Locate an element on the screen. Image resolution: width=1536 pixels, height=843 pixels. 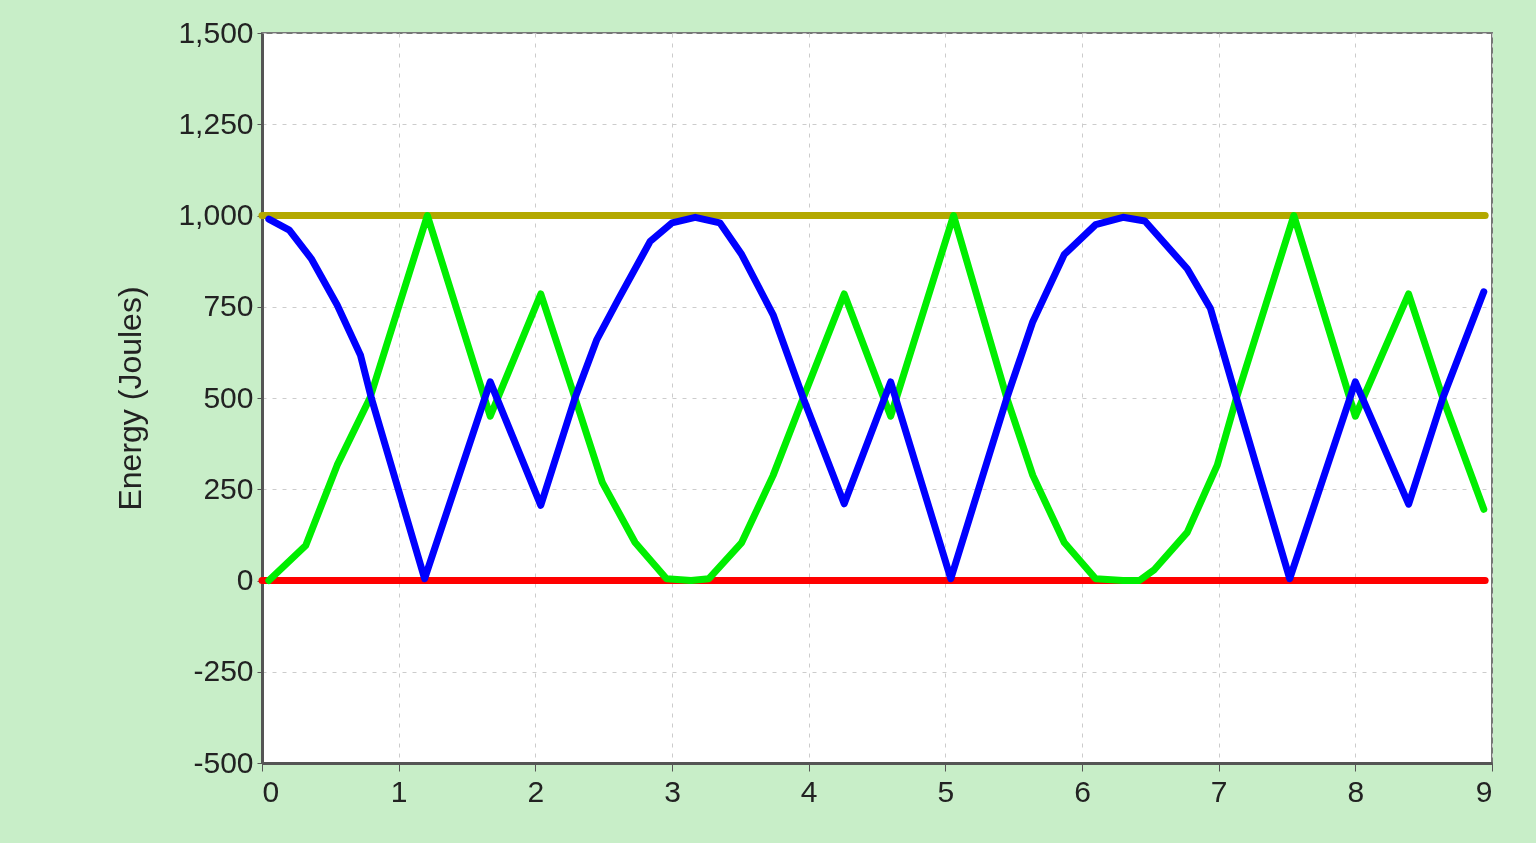
x-tick-label: 2 is located at coordinates (536, 791).